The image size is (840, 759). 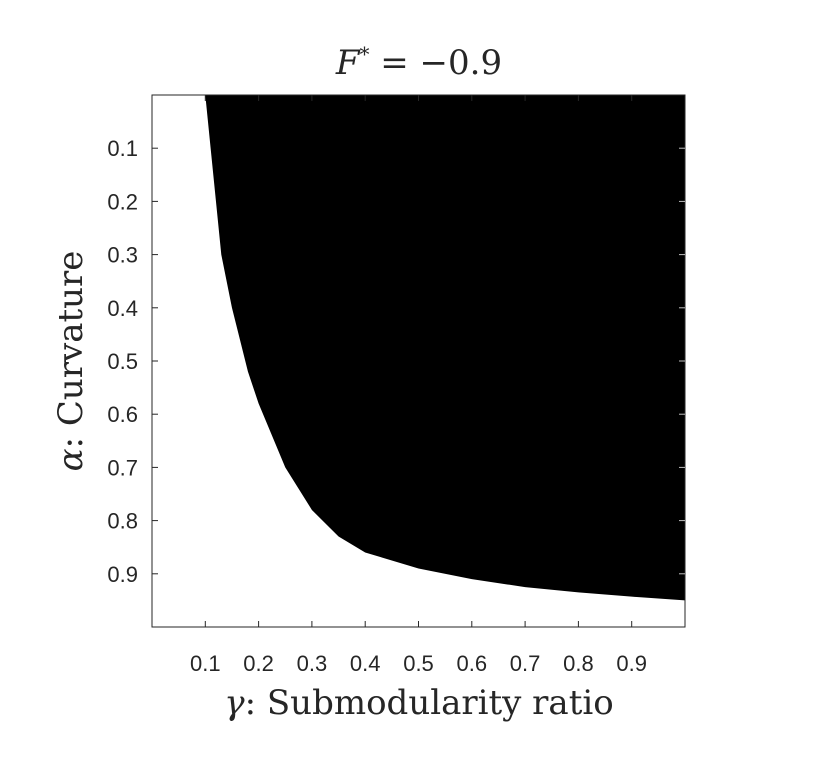 What do you see at coordinates (122, 414) in the screenshot?
I see `y-tick-label: 0.6` at bounding box center [122, 414].